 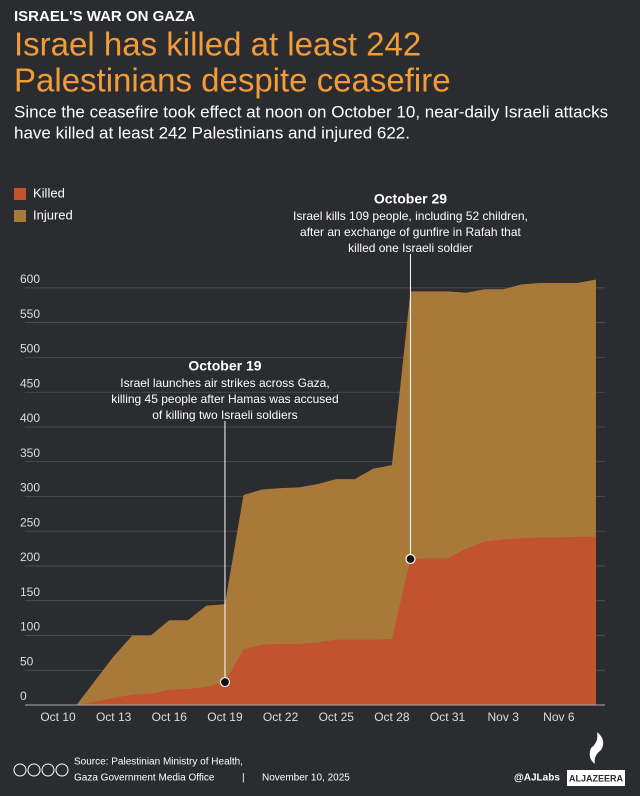 I want to click on logo-box, so click(x=596, y=778).